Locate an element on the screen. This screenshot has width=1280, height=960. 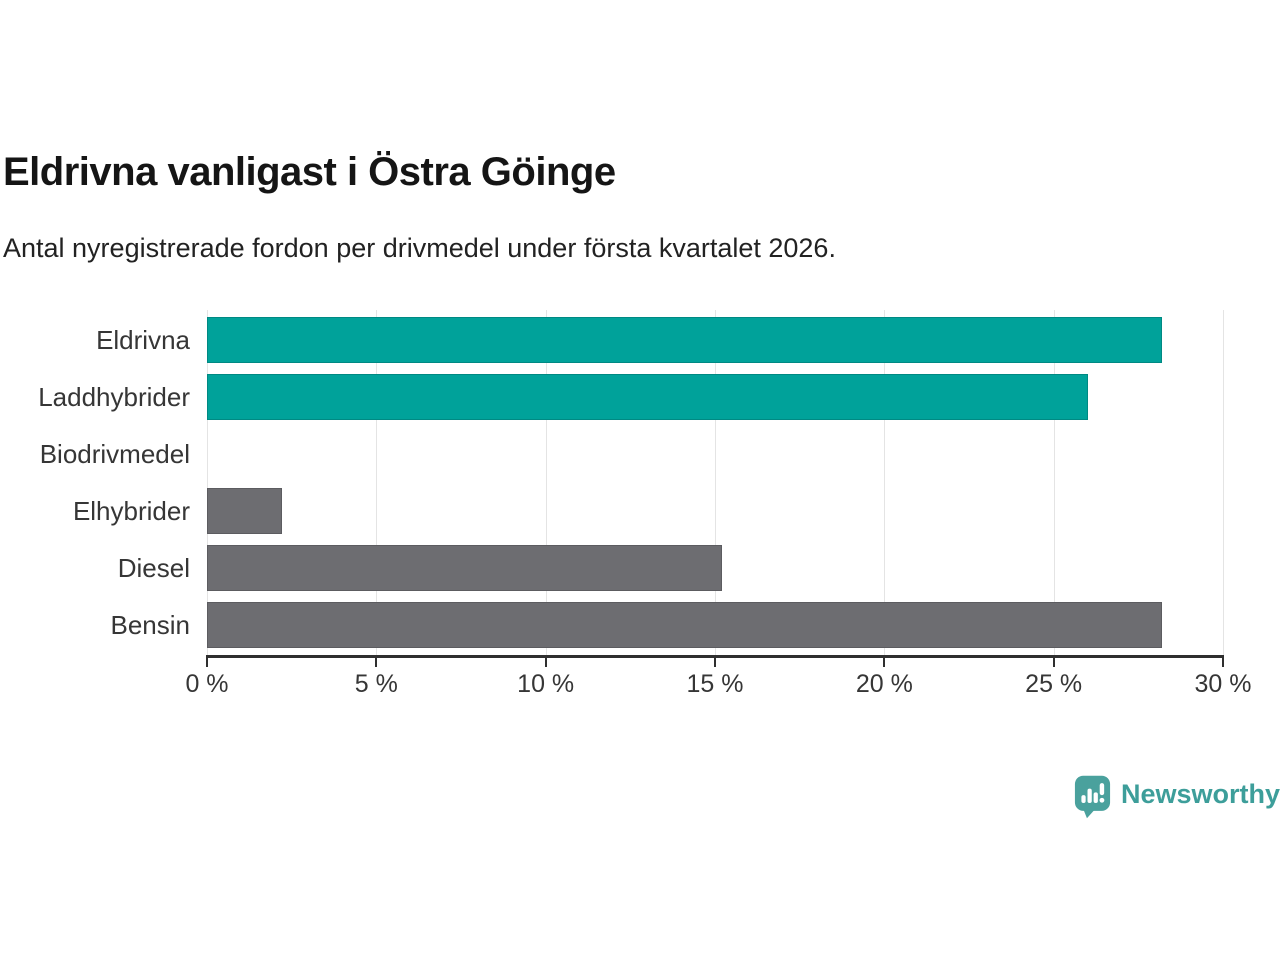
bar-row: Bensin is located at coordinates (667, 625).